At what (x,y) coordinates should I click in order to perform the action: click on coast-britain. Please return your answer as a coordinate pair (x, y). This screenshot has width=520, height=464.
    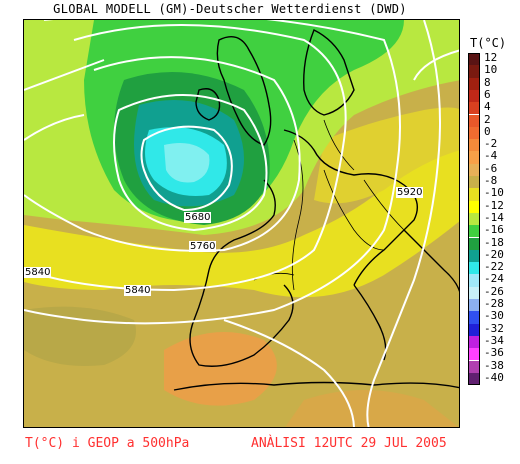
    Looking at the image, I should click on (244, 91).